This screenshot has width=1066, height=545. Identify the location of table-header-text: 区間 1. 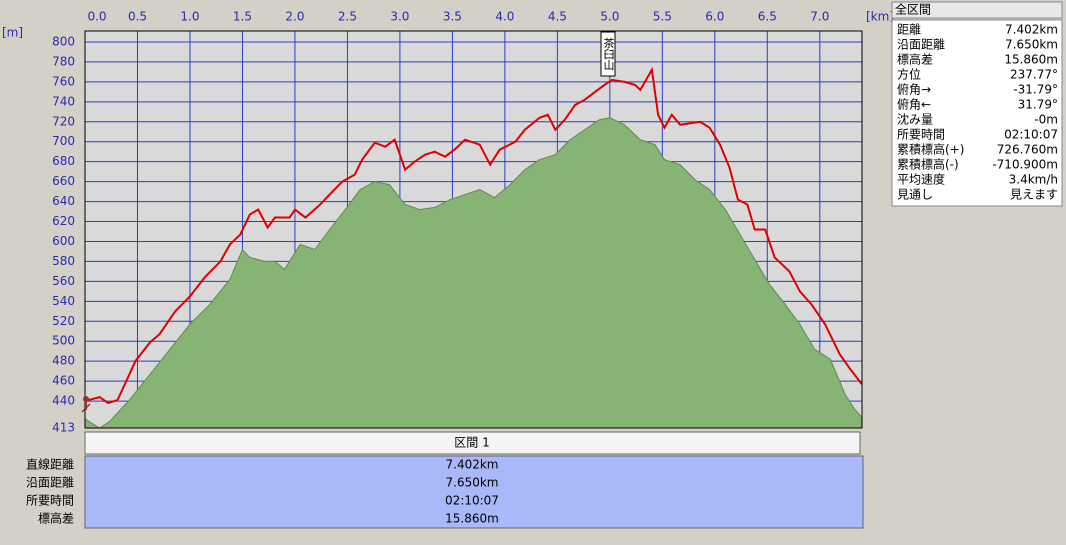
(471, 443).